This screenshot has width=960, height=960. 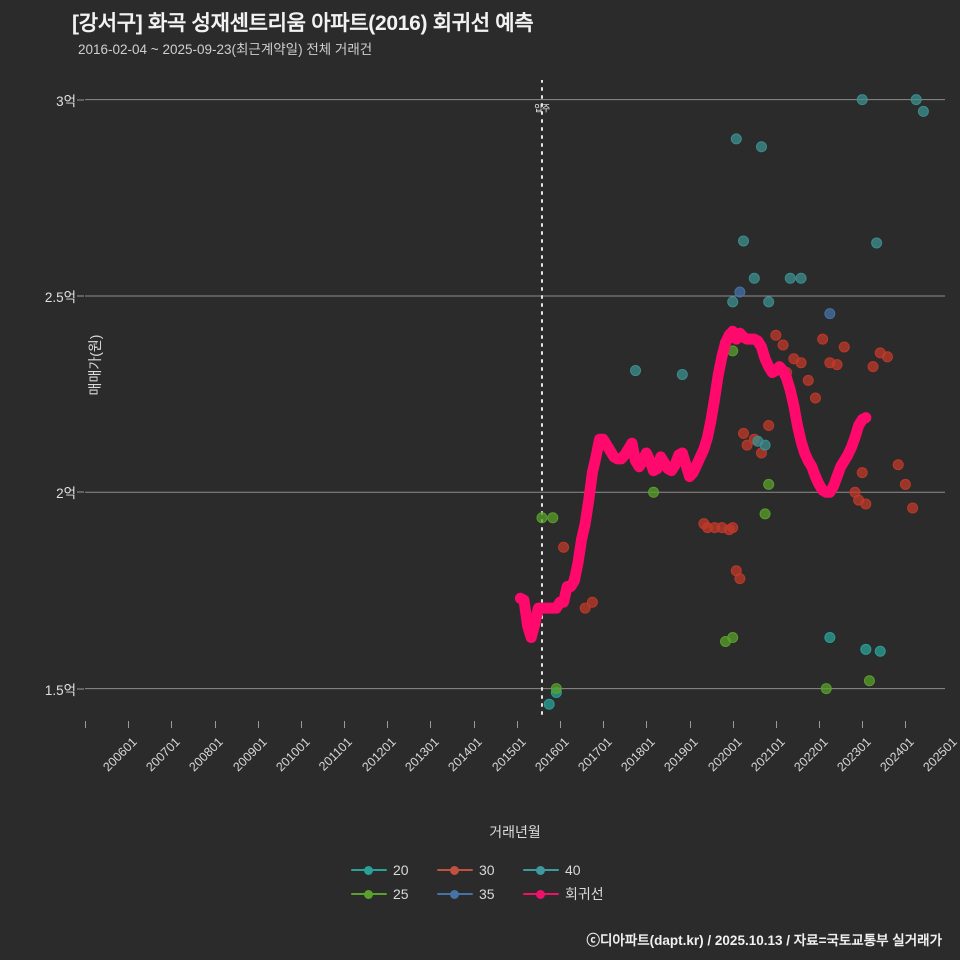 What do you see at coordinates (509, 754) in the screenshot?
I see `x-tick-label: 201501` at bounding box center [509, 754].